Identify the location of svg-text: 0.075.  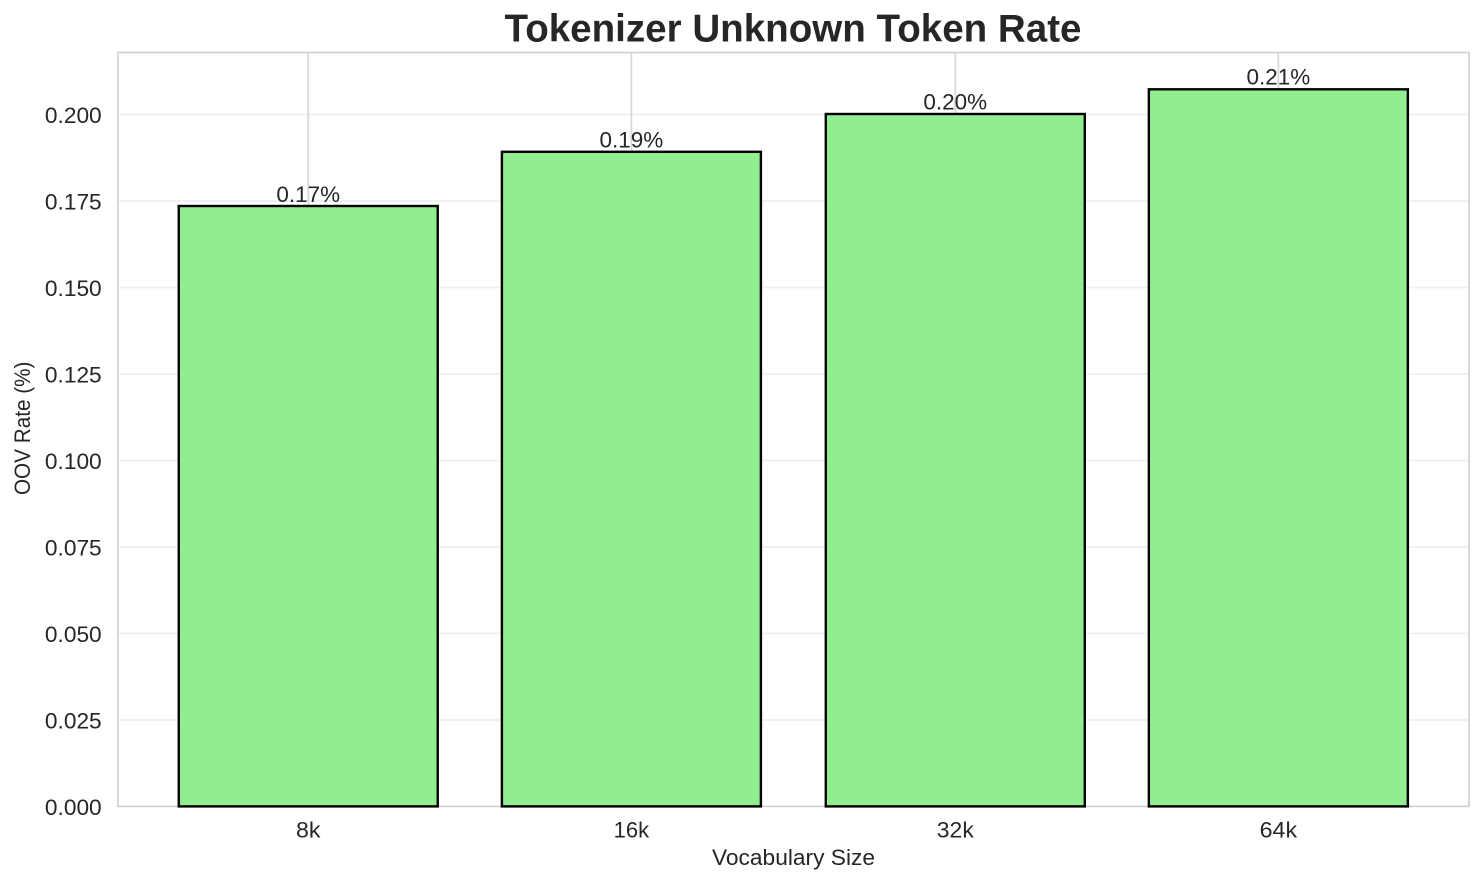
(73, 547).